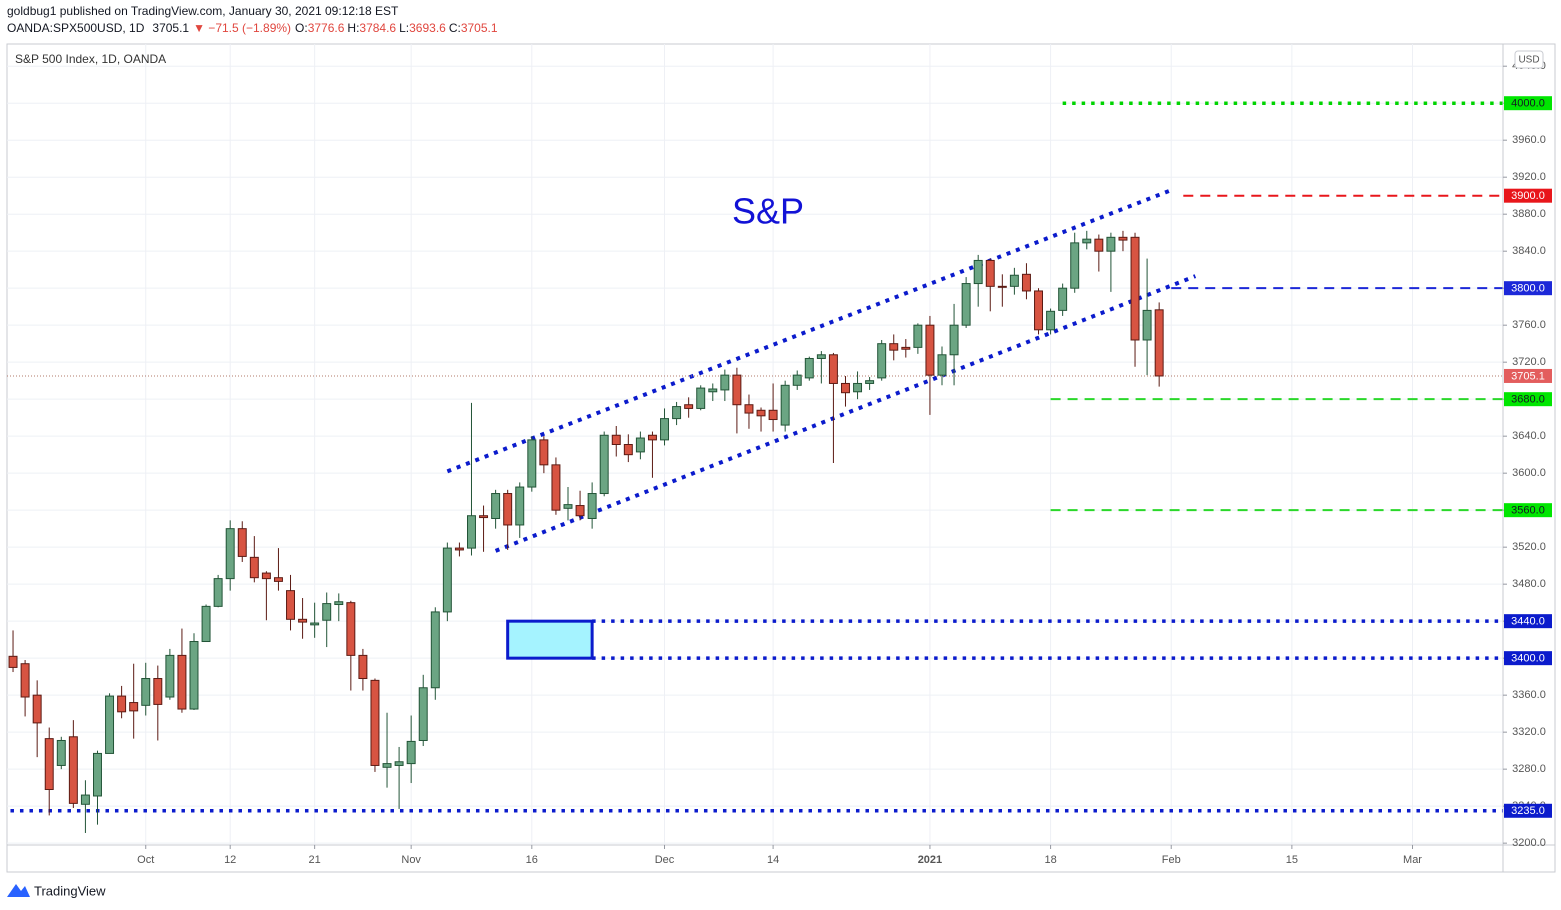  What do you see at coordinates (1528, 104) in the screenshot?
I see `level-label: 4000.0` at bounding box center [1528, 104].